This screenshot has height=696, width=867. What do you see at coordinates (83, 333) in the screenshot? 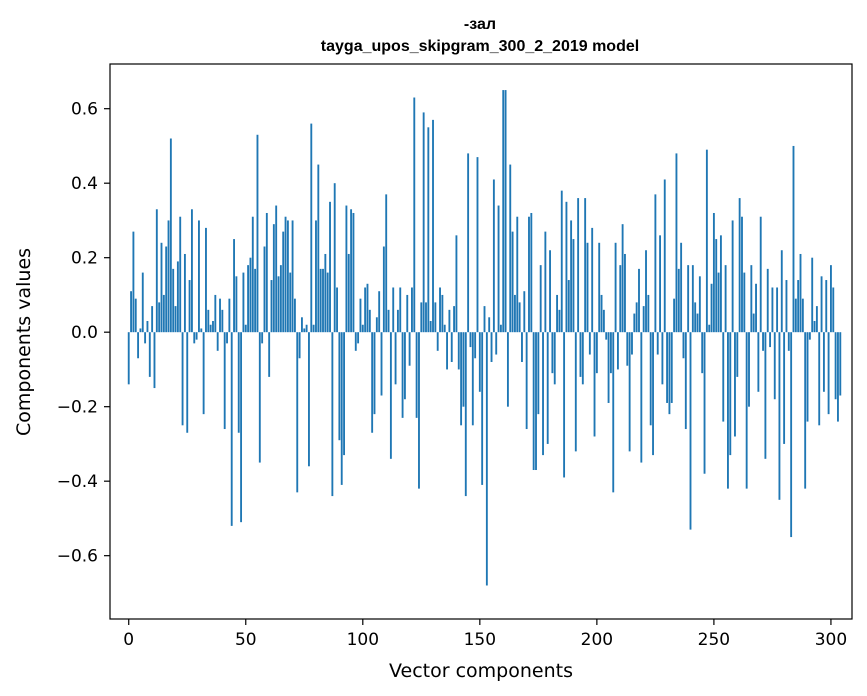
I see `y-axis-ticks: −0.6 −0.4 −0.2 0.0 0.2 0.4 0.6` at bounding box center [83, 333].